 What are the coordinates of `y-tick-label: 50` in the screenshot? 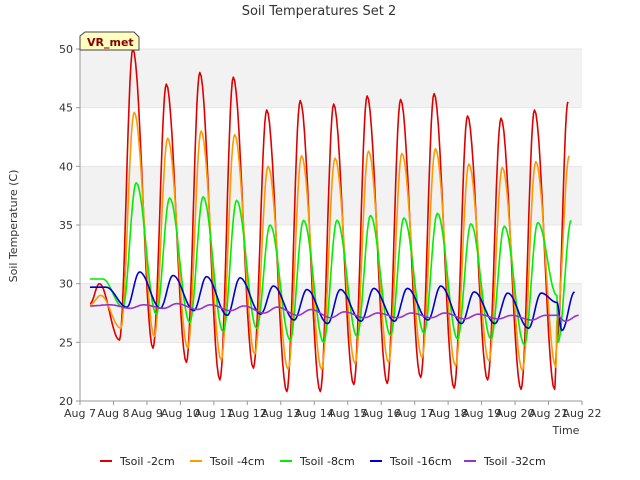 It's located at (66, 49).